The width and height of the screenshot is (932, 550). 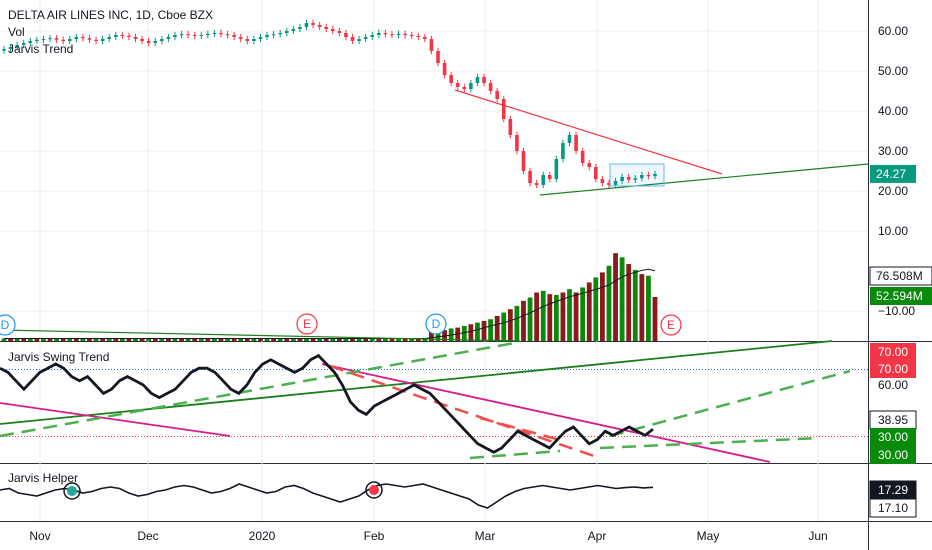 I want to click on earnings-marker-1: E, so click(x=307, y=324).